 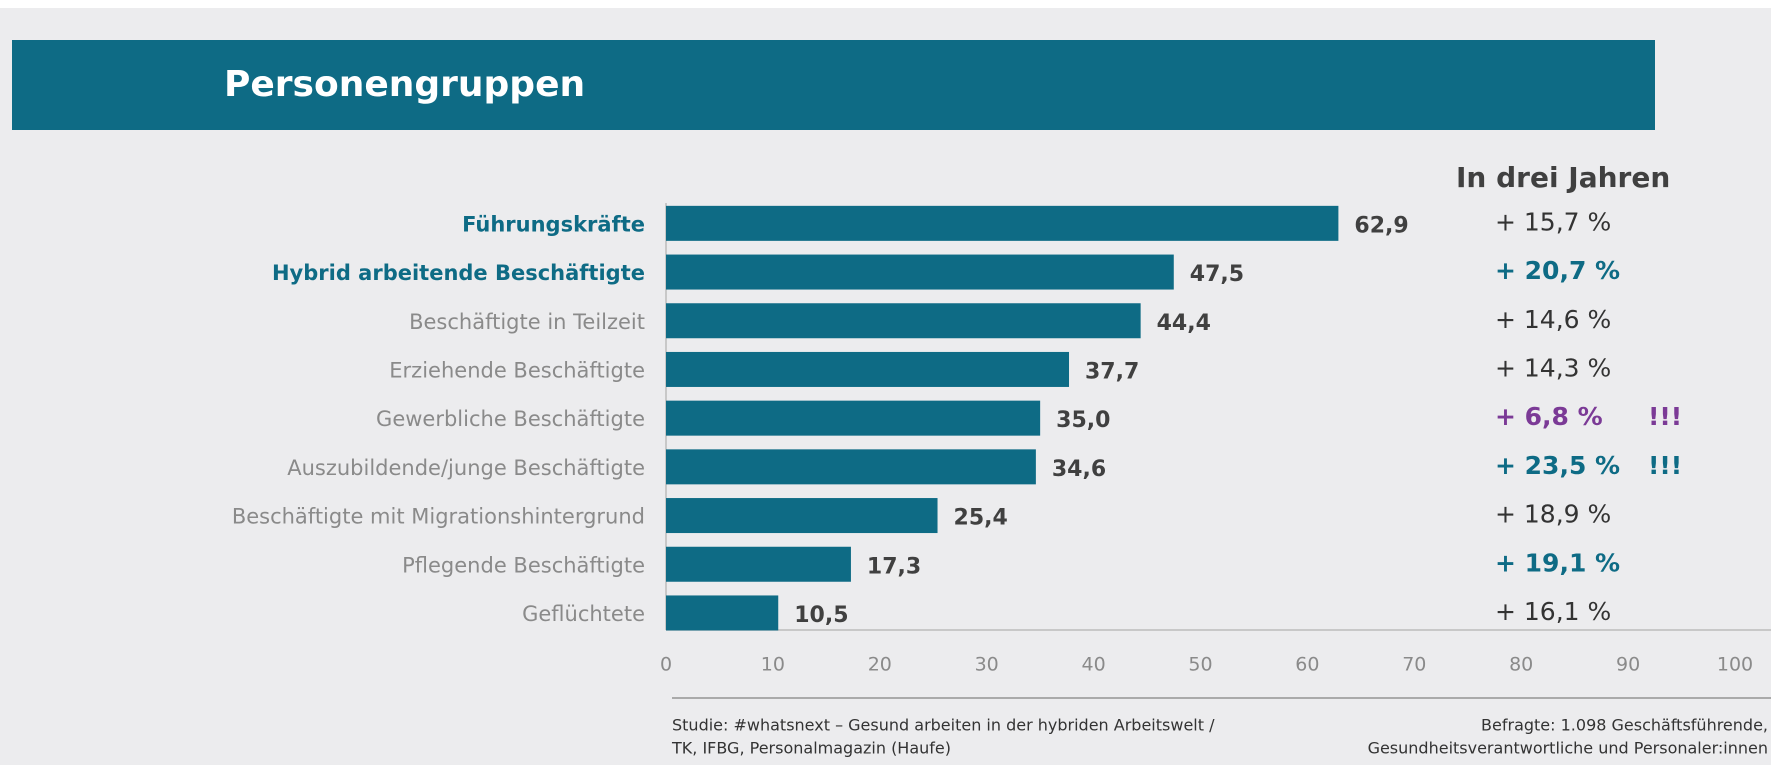 What do you see at coordinates (1624, 725) in the screenshot?
I see `respondents-note: Befragte: 1.098 Geschäftsführende,` at bounding box center [1624, 725].